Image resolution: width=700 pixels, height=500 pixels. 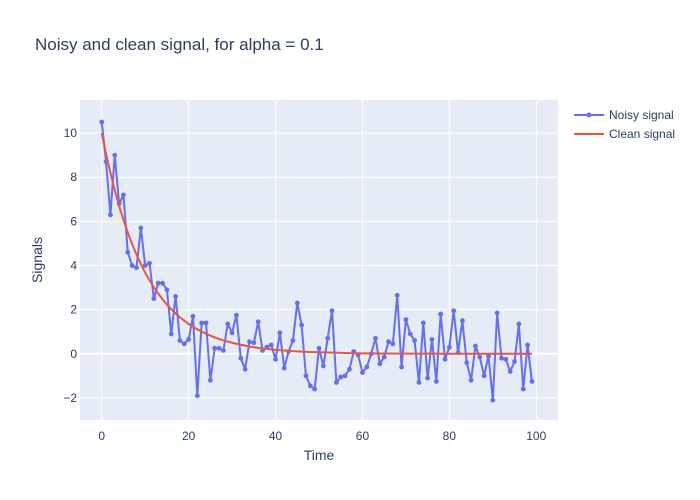 What do you see at coordinates (189, 436) in the screenshot?
I see `x-tick-label: 20` at bounding box center [189, 436].